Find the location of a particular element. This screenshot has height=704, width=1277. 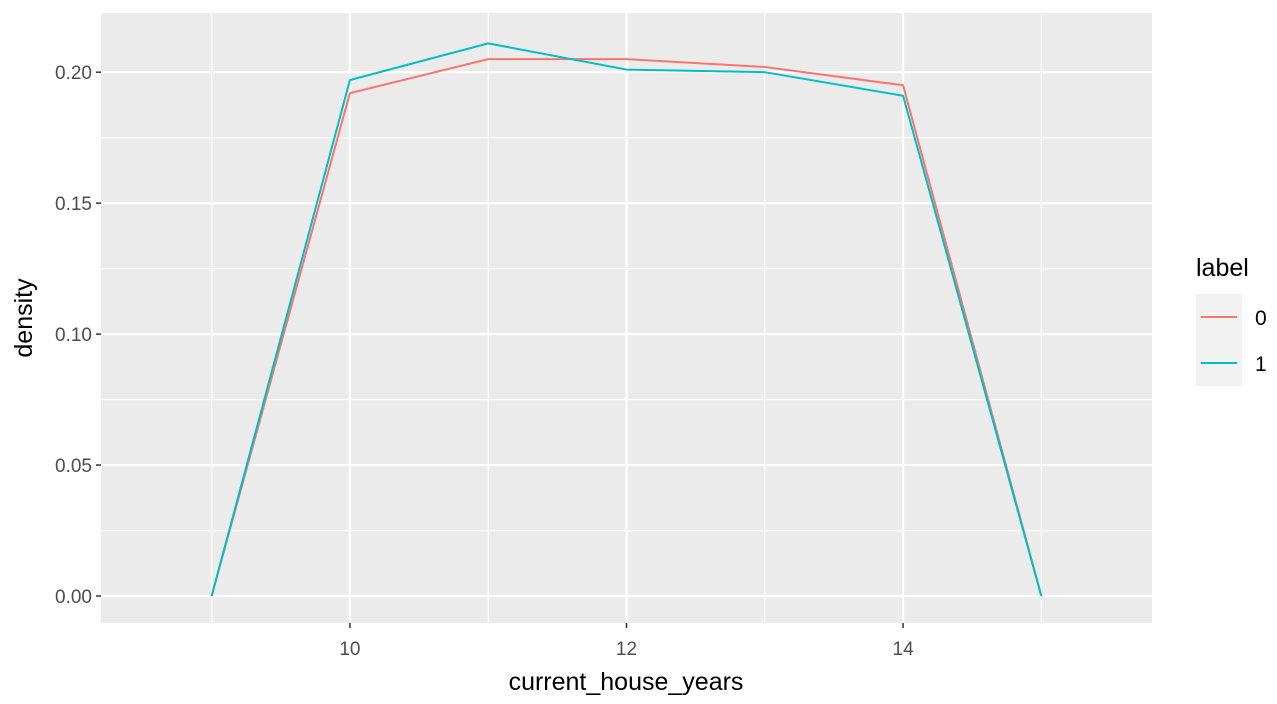

legend-keys: 01 is located at coordinates (1231, 340).